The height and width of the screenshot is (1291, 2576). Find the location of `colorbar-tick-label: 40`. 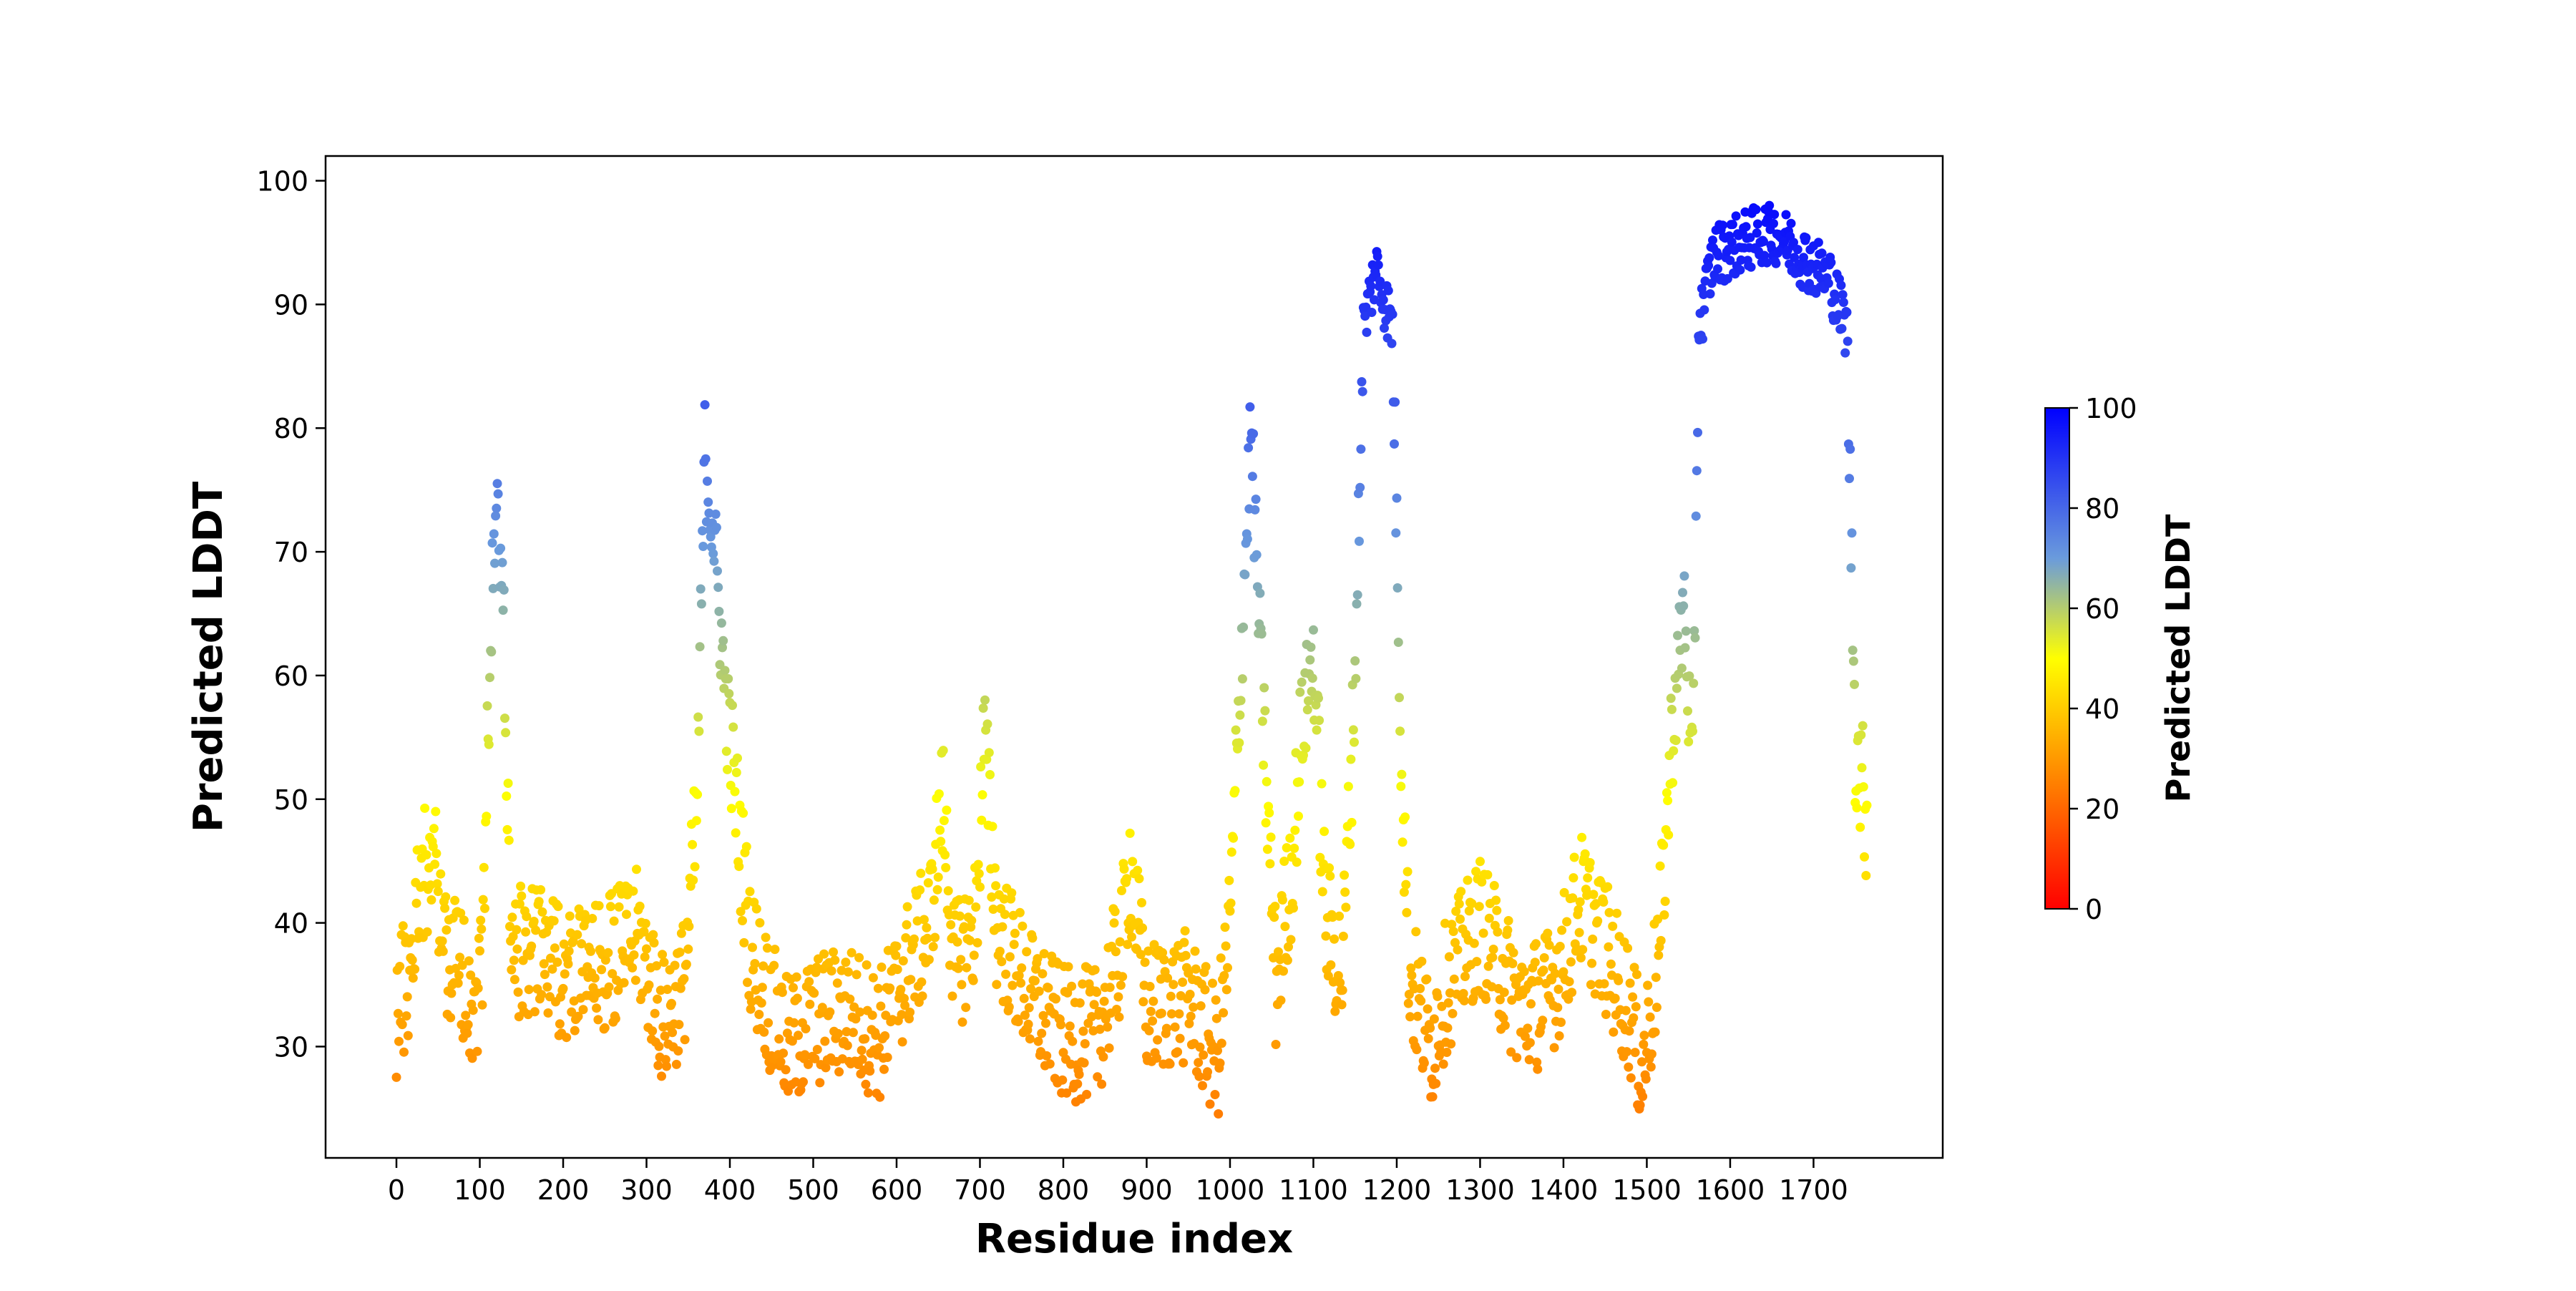

colorbar-tick-label: 40 is located at coordinates (2102, 709).